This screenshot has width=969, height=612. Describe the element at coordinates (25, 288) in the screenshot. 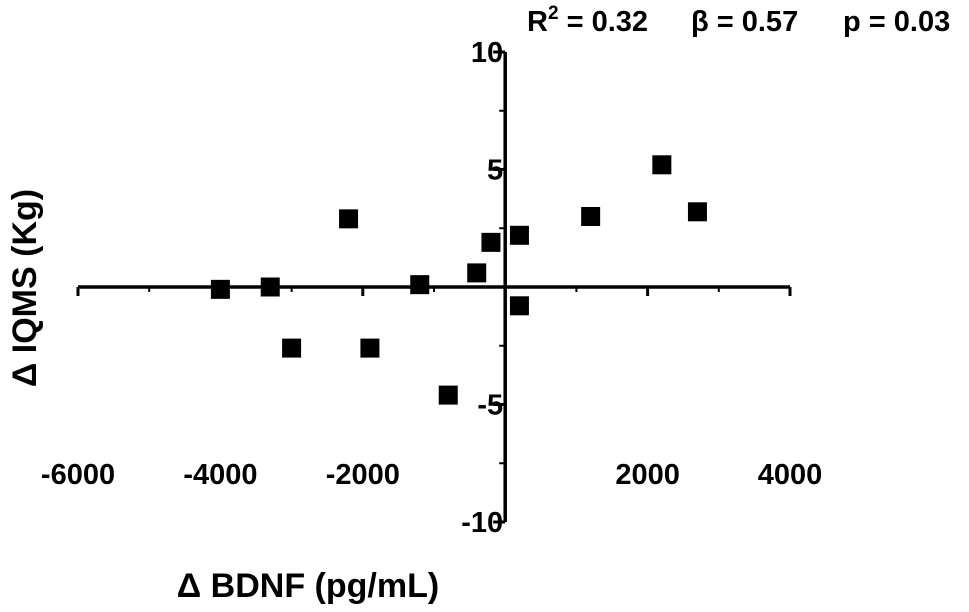

I see `y-axis-title: Δ IQMS (Kg)` at that location.